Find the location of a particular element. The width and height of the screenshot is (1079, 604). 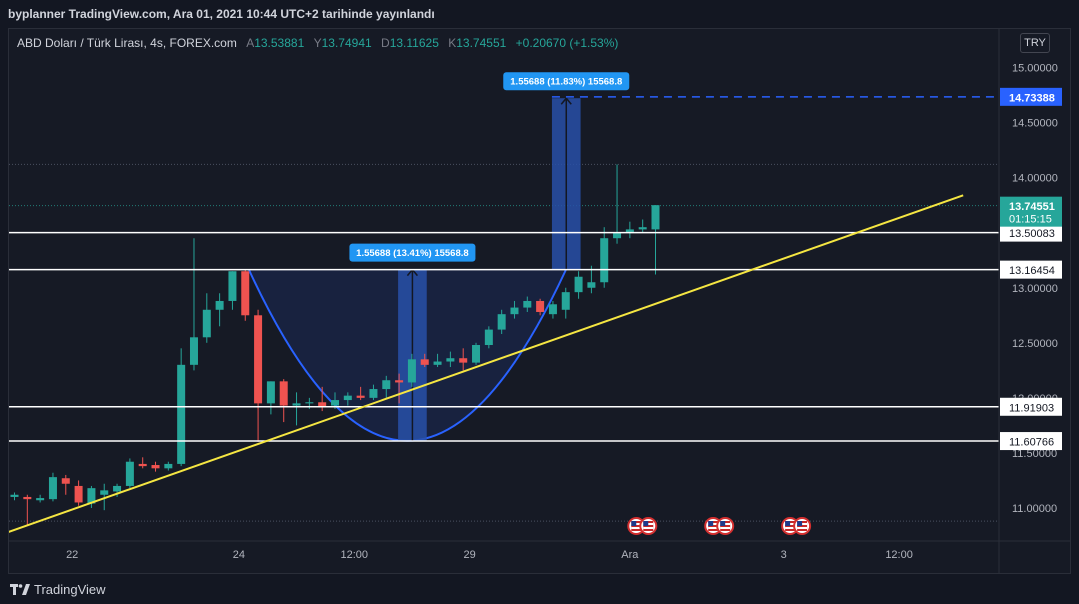

level-price-label: 13.50083 is located at coordinates (1032, 234).